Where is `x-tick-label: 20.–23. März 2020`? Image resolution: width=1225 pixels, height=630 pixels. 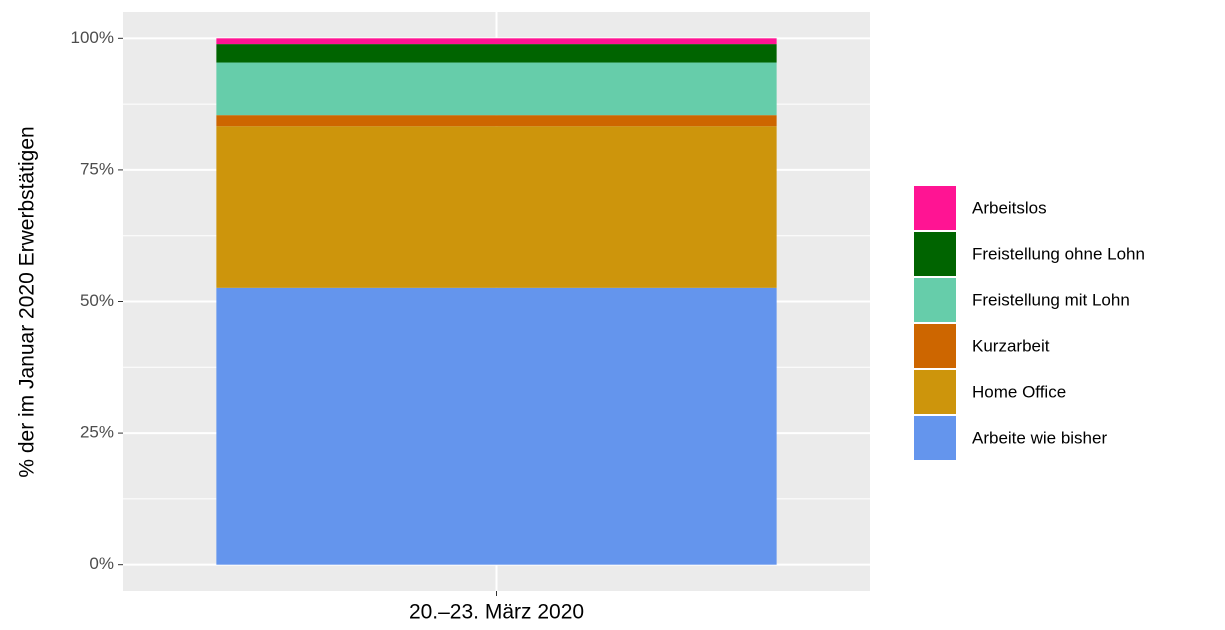 x-tick-label: 20.–23. März 2020 is located at coordinates (496, 612).